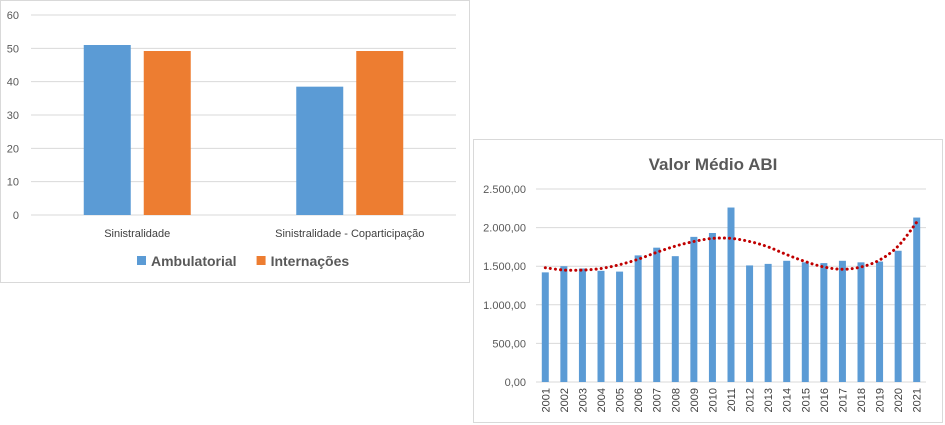 This screenshot has height=425, width=945. Describe the element at coordinates (806, 400) in the screenshot. I see `x-category-label: 2015` at that location.